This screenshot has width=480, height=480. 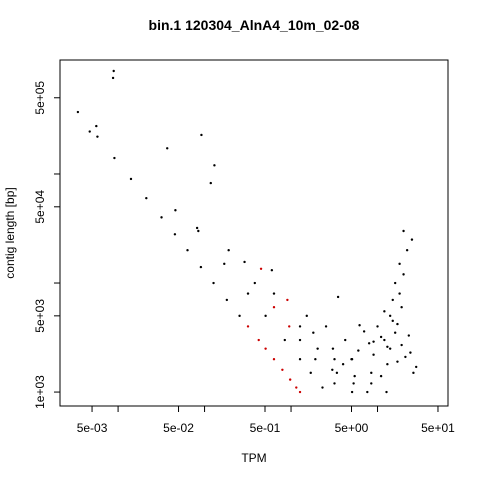 What do you see at coordinates (352, 428) in the screenshot?
I see `x-tick-label: 5e+00` at bounding box center [352, 428].